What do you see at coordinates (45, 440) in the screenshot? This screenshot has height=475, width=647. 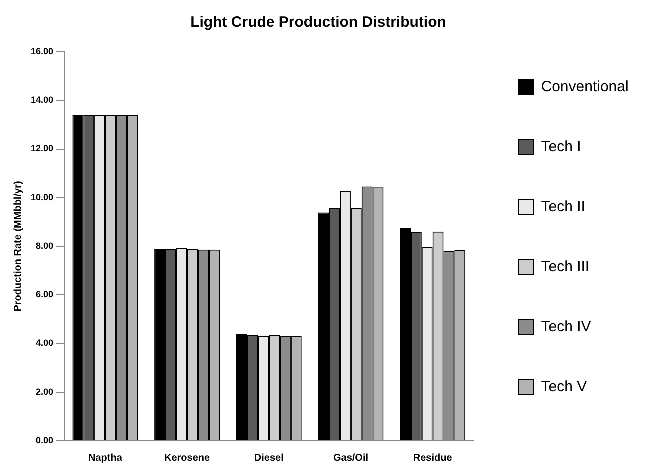 I see `y-tick-label: 0.00` at bounding box center [45, 440].